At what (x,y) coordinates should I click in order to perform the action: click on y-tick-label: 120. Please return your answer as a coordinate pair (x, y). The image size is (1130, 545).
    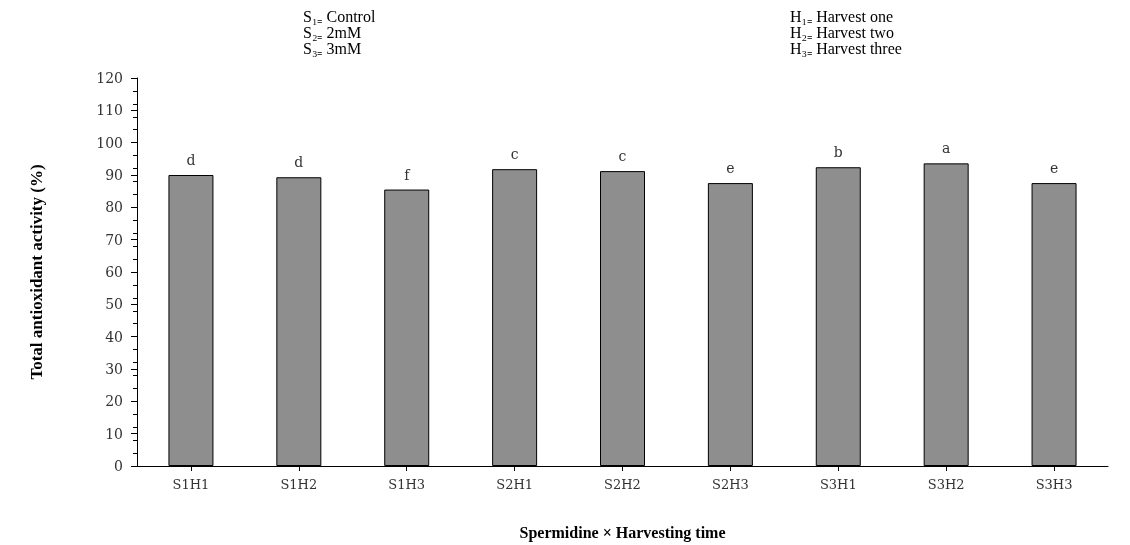
    Looking at the image, I should click on (109, 78).